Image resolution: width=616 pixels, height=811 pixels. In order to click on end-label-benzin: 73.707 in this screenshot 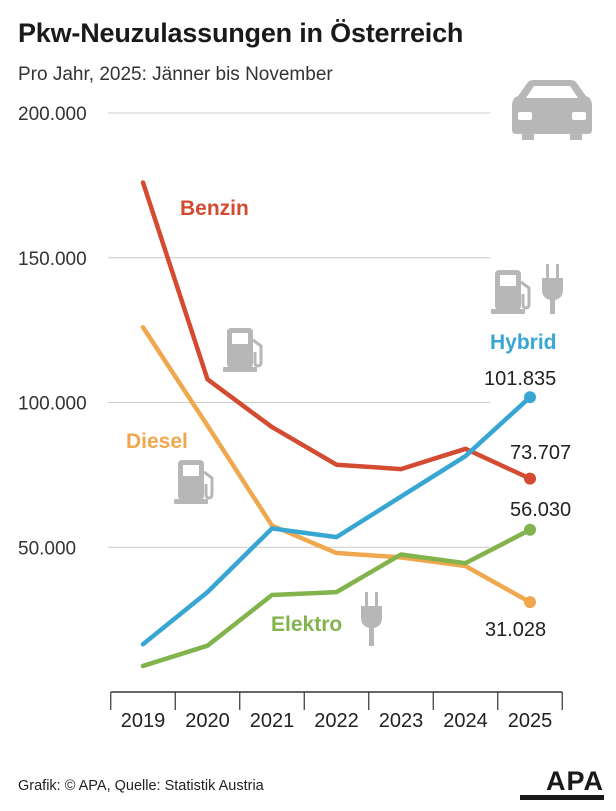, I will do `click(540, 453)`.